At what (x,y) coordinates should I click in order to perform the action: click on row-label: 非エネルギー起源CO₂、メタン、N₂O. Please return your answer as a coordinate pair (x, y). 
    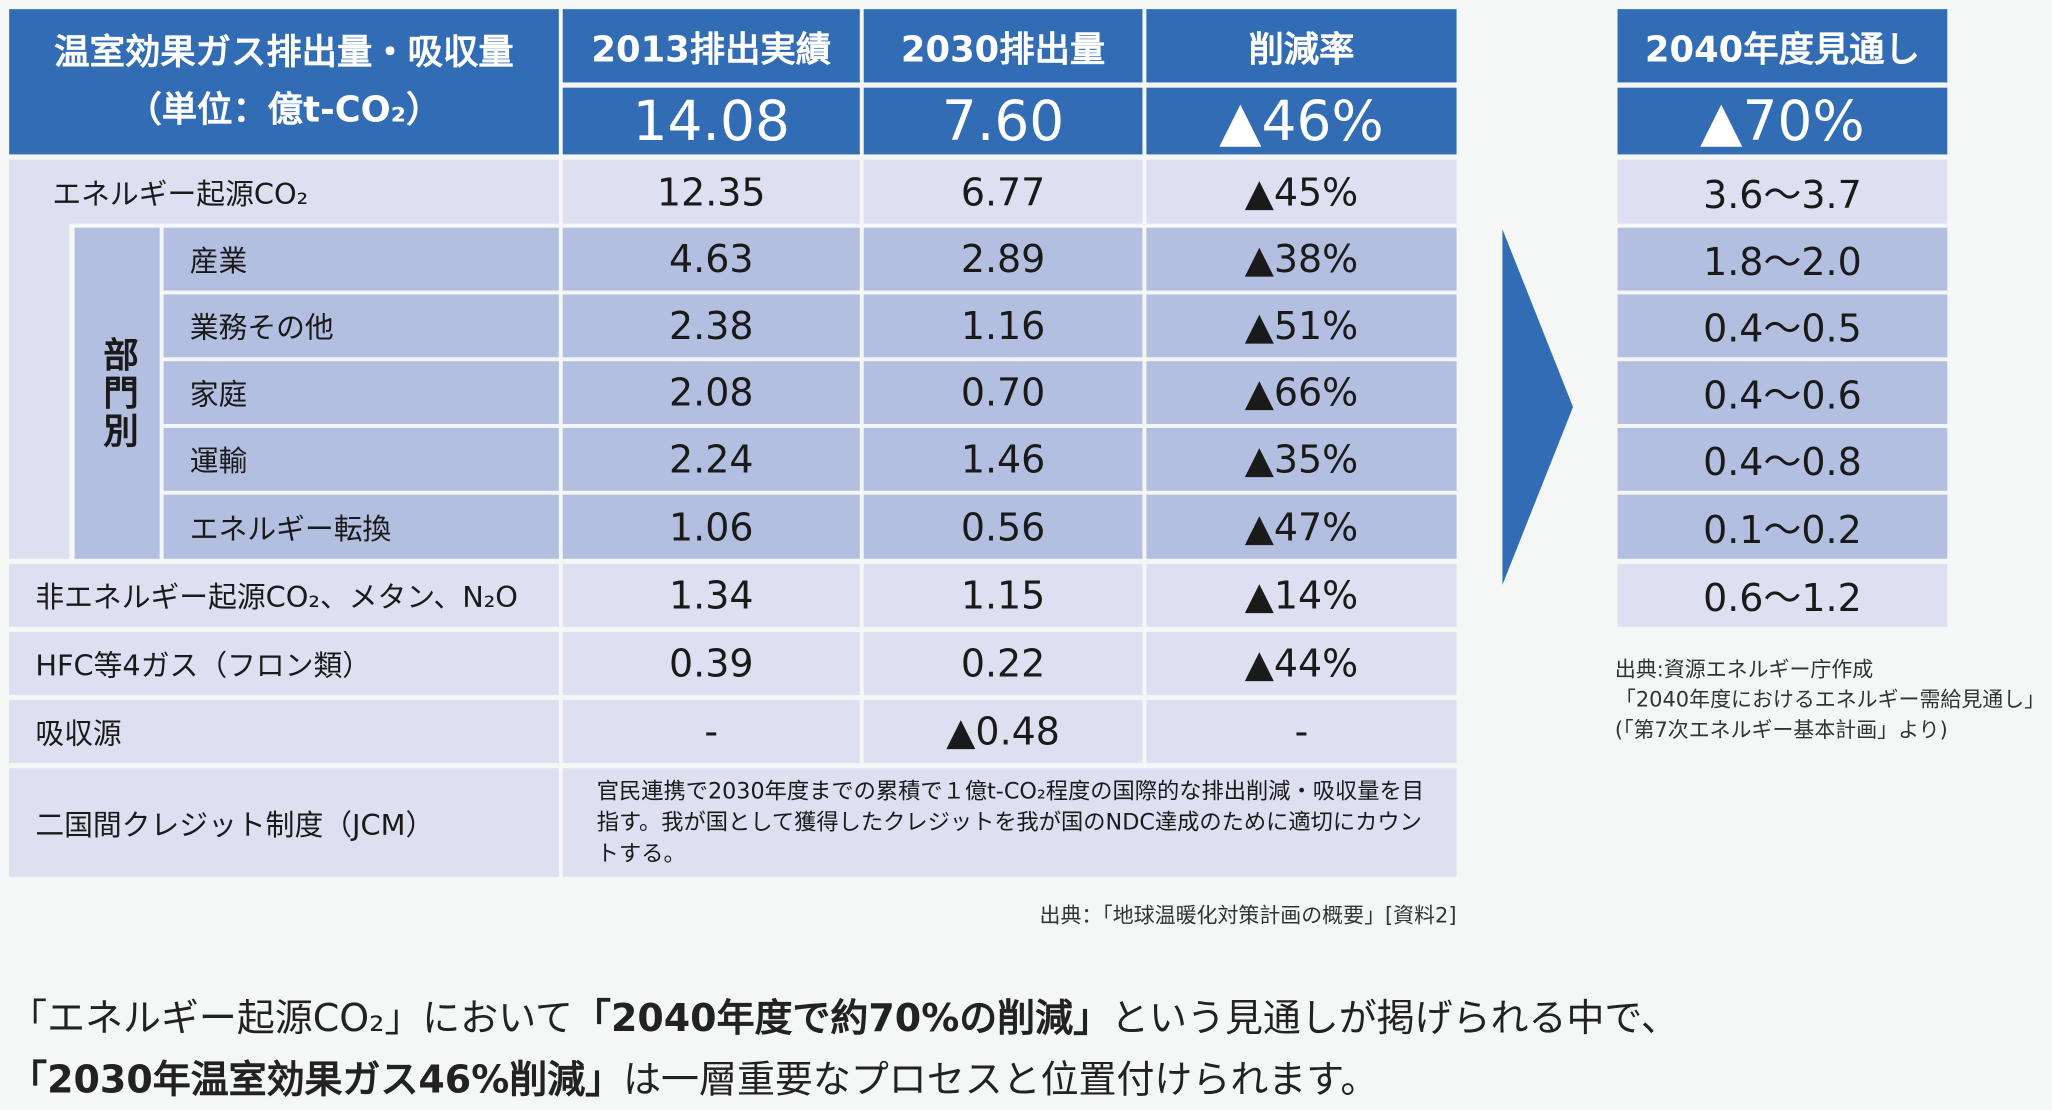
    Looking at the image, I should click on (284, 595).